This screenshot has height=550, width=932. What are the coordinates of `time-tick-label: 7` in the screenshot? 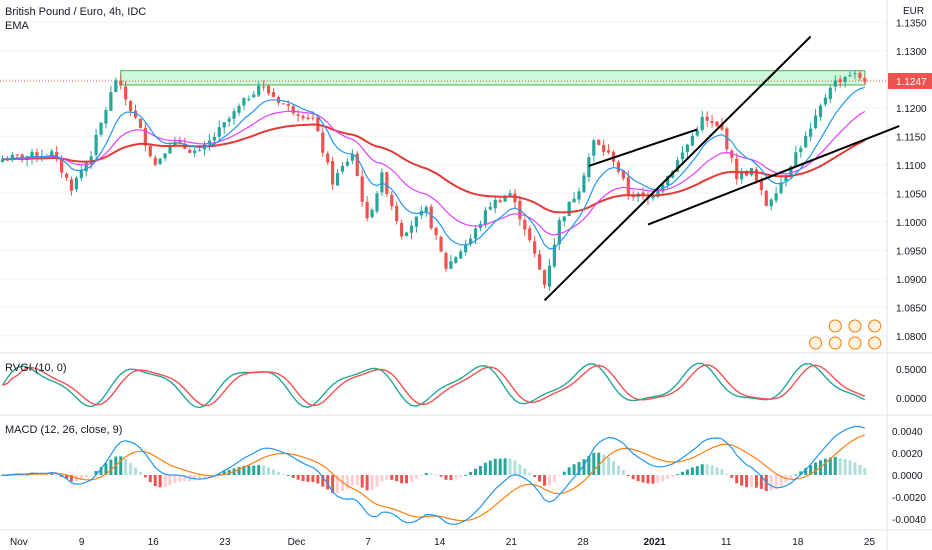 It's located at (368, 542).